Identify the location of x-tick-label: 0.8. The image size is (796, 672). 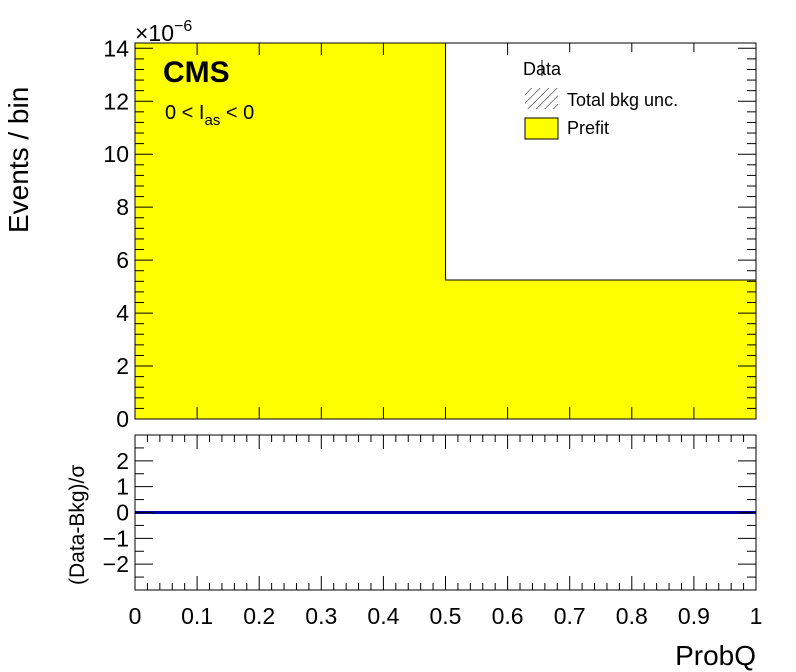
(632, 616).